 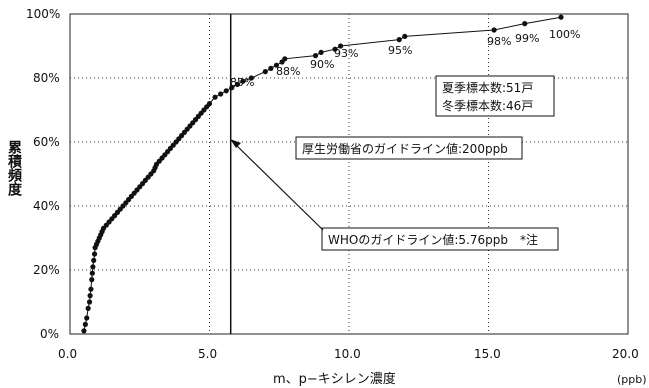 I want to click on sample-count-box, so click(x=495, y=96).